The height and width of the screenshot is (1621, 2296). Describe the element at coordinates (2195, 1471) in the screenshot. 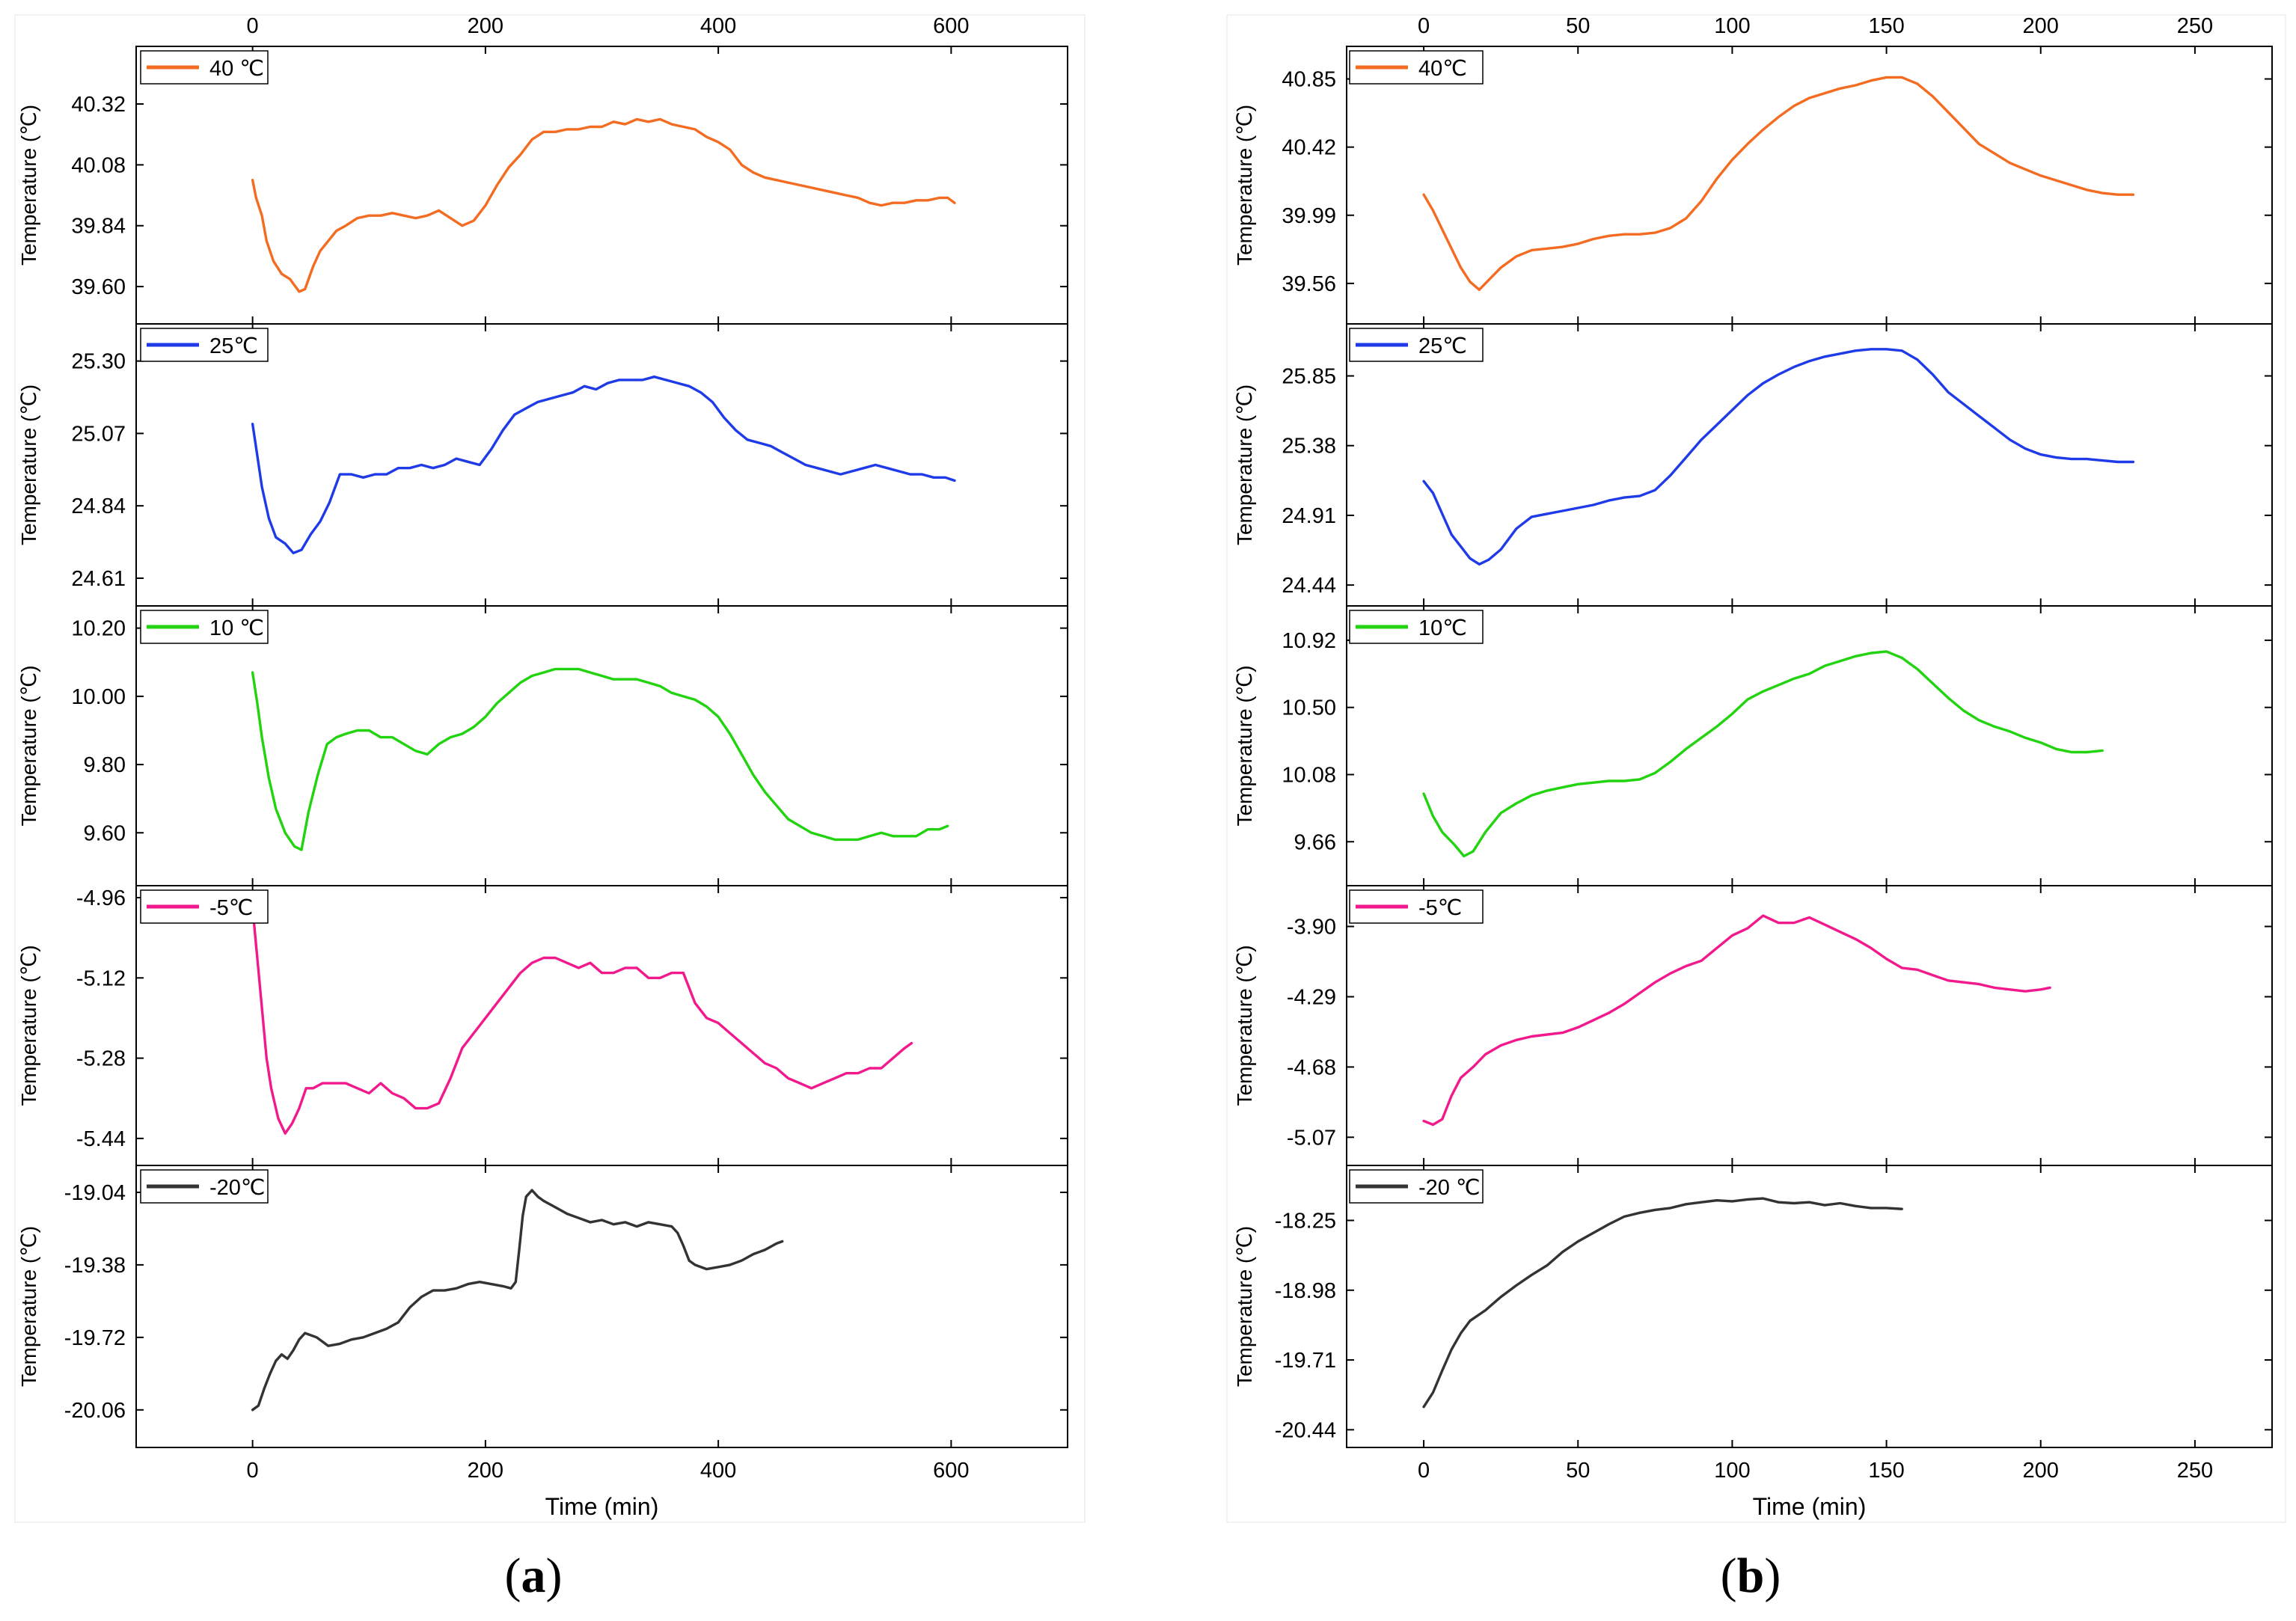

I see `x-tick-label: 250` at that location.